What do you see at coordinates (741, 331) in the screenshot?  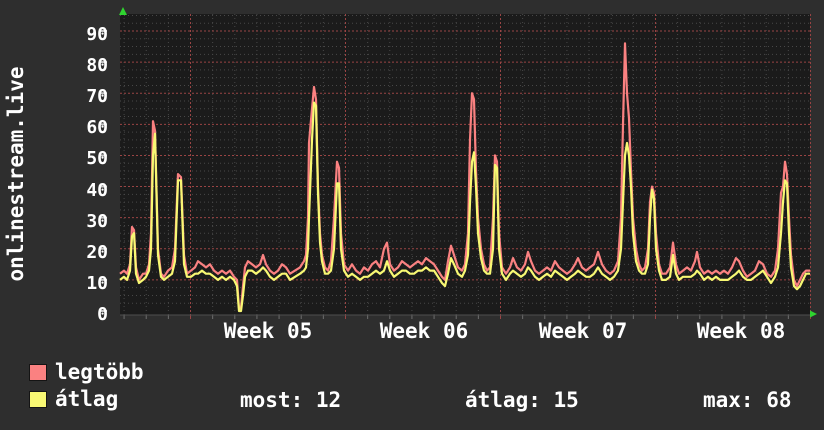 I see `x-tick-label-week-08: Week 08` at bounding box center [741, 331].